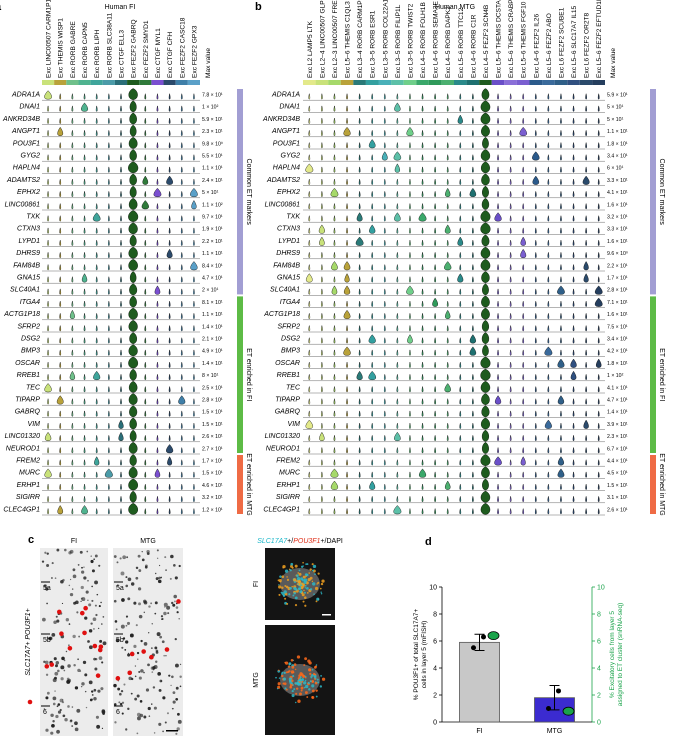  I want to click on max-header: Max value, so click(208, 63).